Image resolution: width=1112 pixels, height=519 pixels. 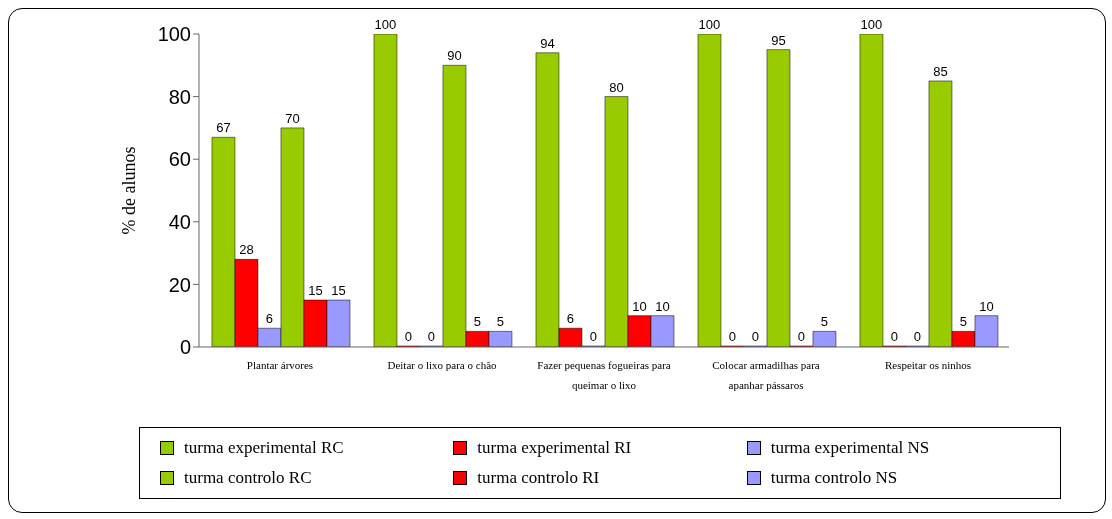 What do you see at coordinates (223, 128) in the screenshot?
I see `data-label: 67` at bounding box center [223, 128].